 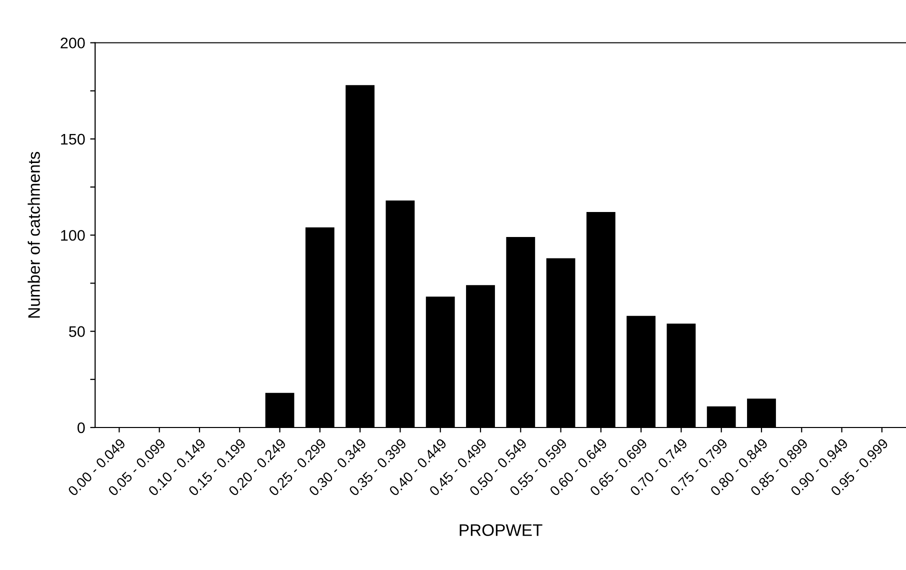 I want to click on y-axis-title: Number of catchments, so click(x=34, y=235).